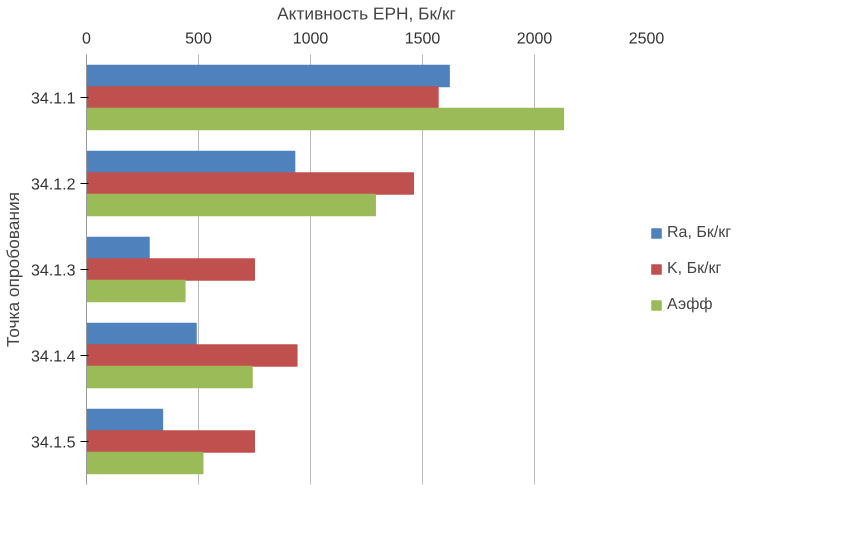 This screenshot has height=533, width=863. I want to click on y-tick-label: 34.1.4, so click(53, 357).